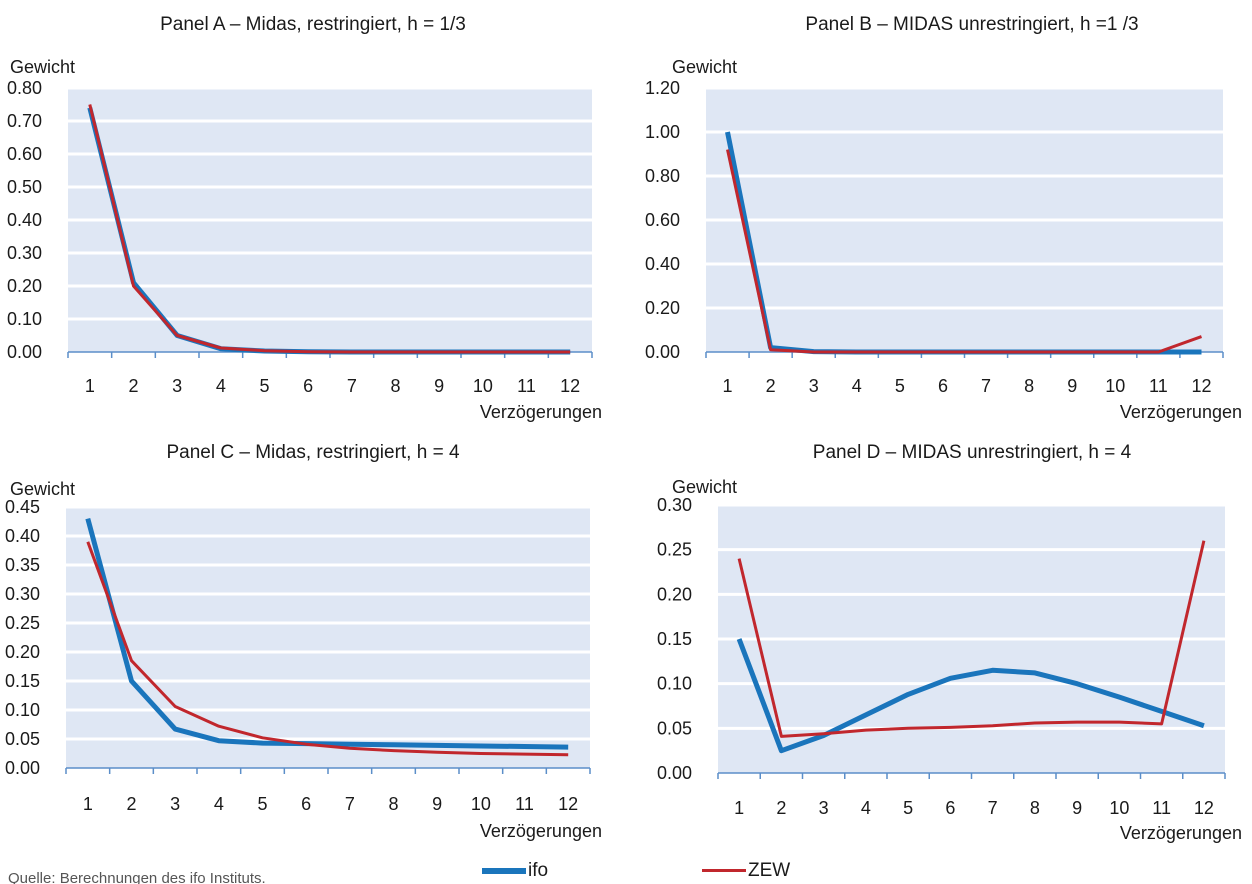 Image resolution: width=1252 pixels, height=884 pixels. What do you see at coordinates (22, 507) in the screenshot?
I see `y-tick-label: 0.45` at bounding box center [22, 507].